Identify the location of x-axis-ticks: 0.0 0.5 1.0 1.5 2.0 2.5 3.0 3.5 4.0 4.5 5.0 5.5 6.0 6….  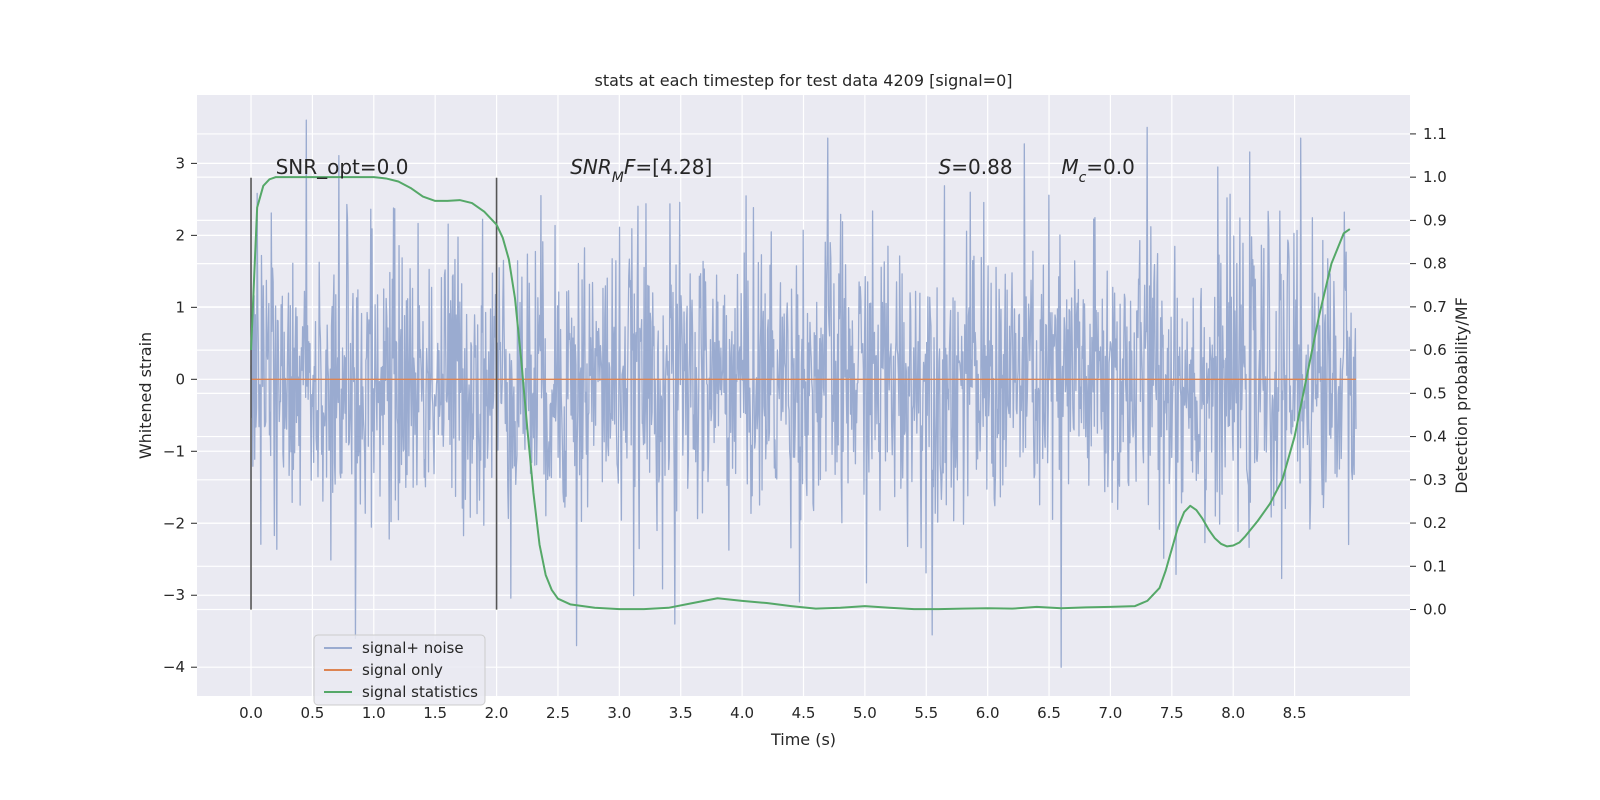
(772, 713).